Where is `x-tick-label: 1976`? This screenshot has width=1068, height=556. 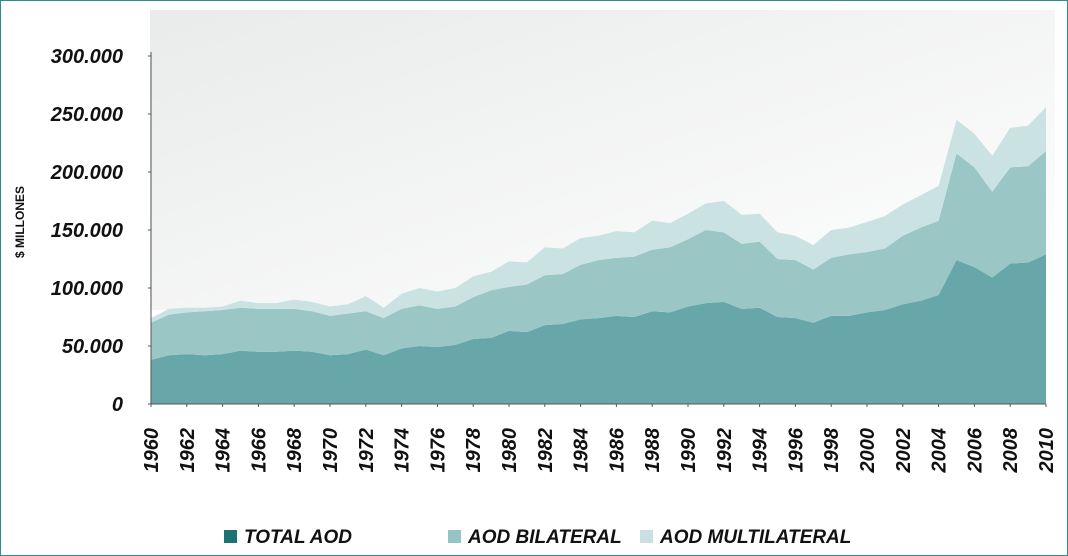
x-tick-label: 1976 is located at coordinates (438, 449).